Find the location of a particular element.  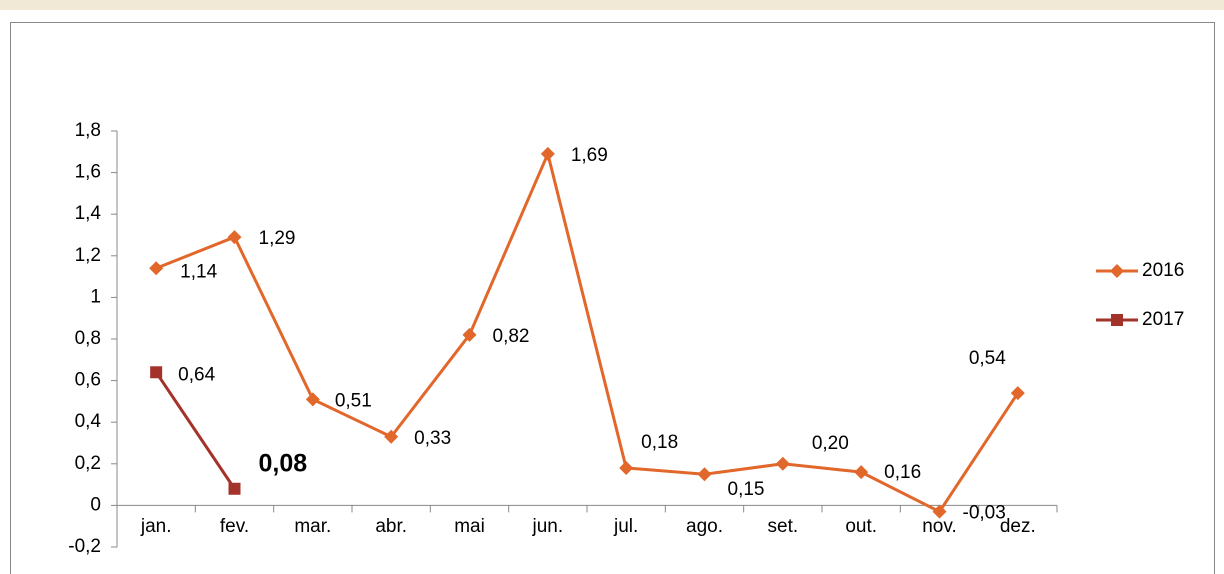

x-tick-label: jan. is located at coordinates (156, 526).